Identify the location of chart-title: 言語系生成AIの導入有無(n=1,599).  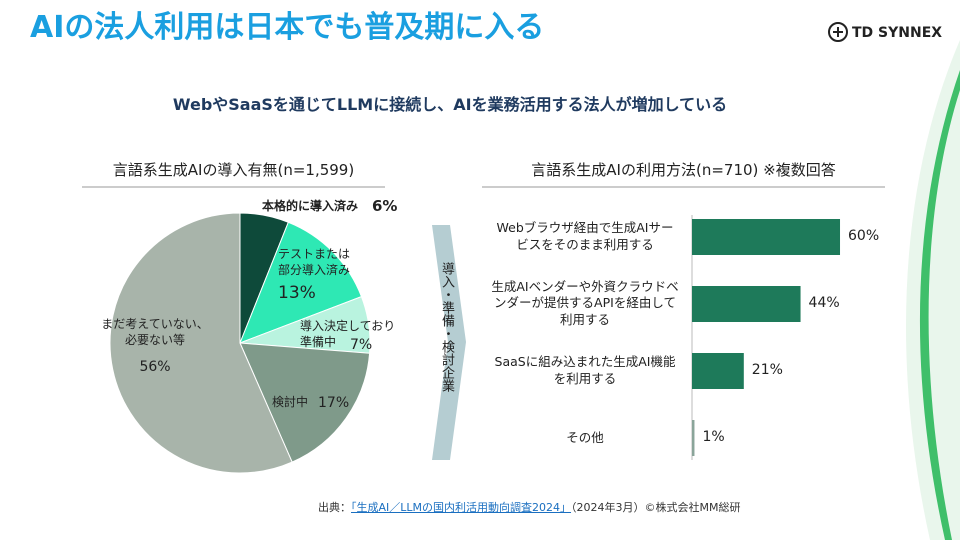
(233, 170).